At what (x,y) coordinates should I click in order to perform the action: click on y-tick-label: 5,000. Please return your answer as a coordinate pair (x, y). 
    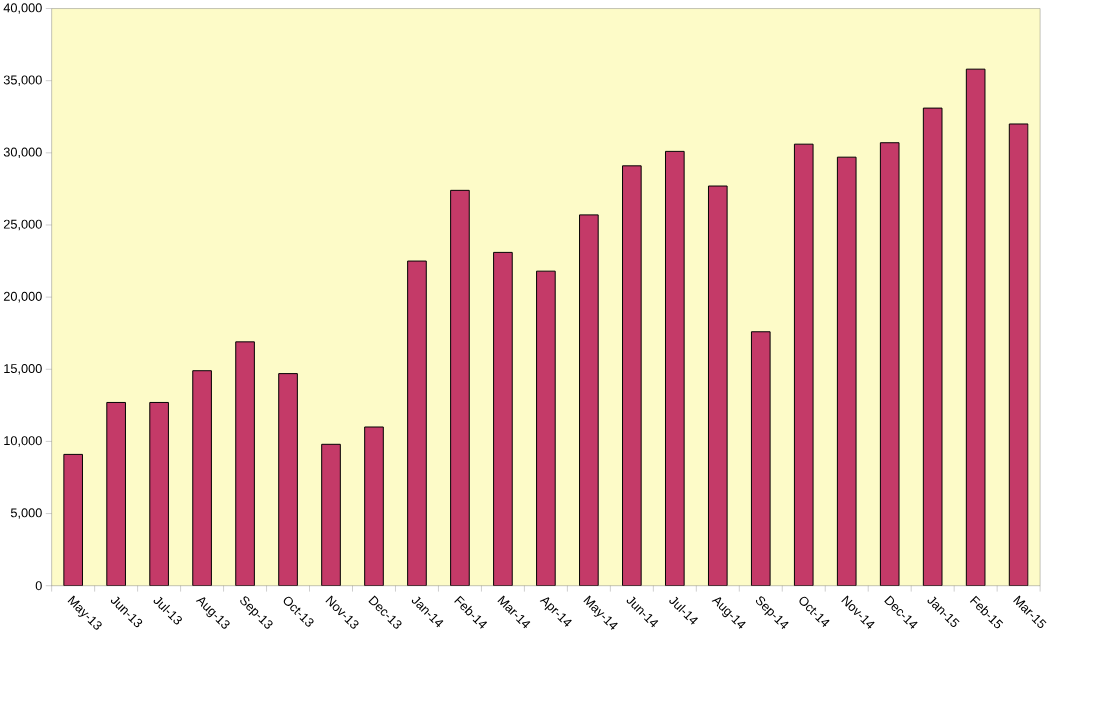
    Looking at the image, I should click on (26, 513).